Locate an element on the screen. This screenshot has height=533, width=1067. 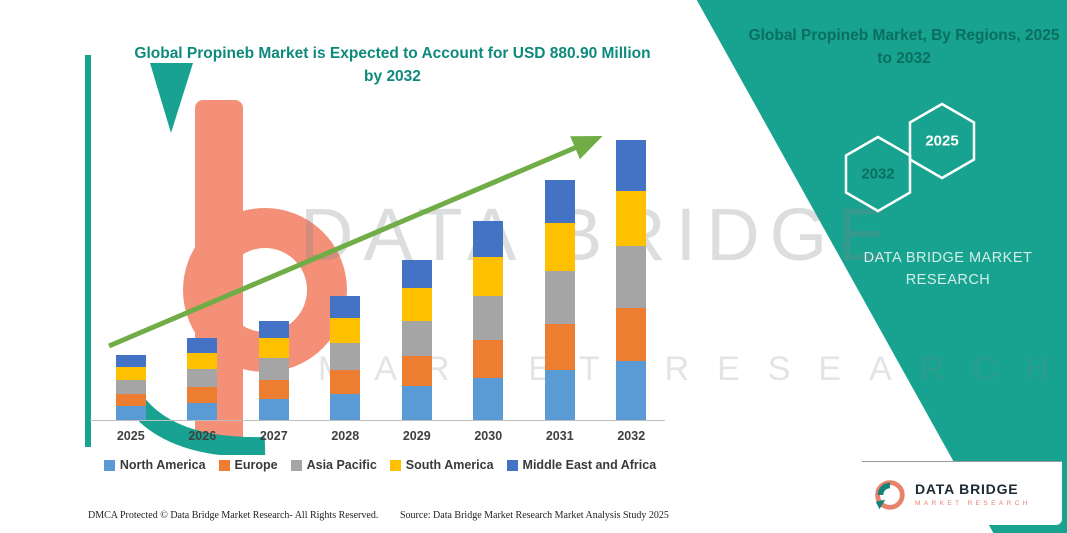
panel-brand-text: DATA BRIDGE MARKET RESEARCH is located at coordinates (948, 269).